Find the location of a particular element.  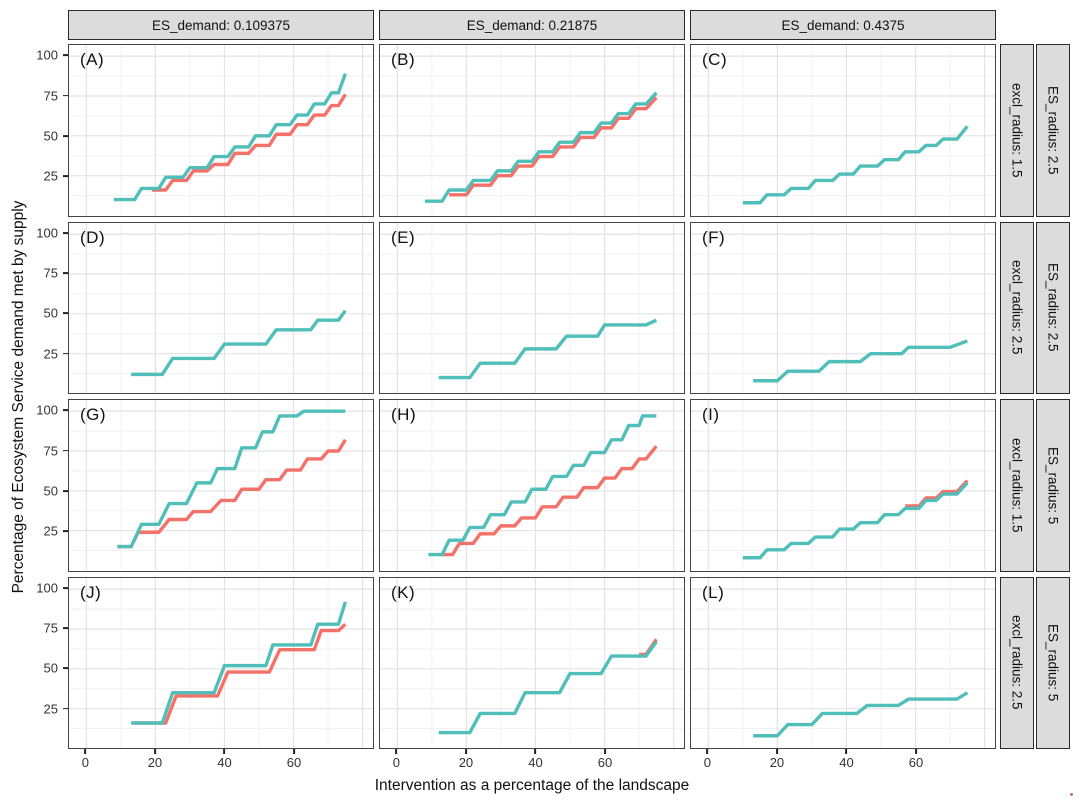

panel-label-D: (D) is located at coordinates (93, 237).